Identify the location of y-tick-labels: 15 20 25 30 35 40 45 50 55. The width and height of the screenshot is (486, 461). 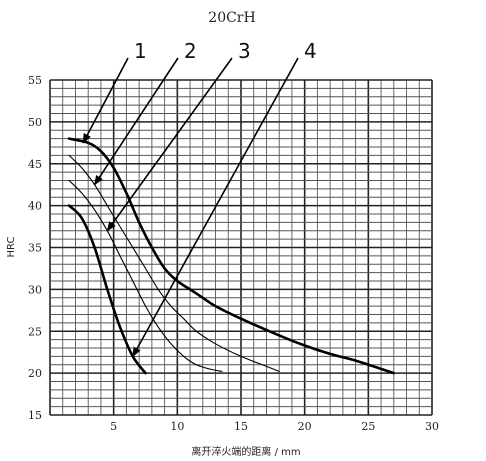
(35, 248).